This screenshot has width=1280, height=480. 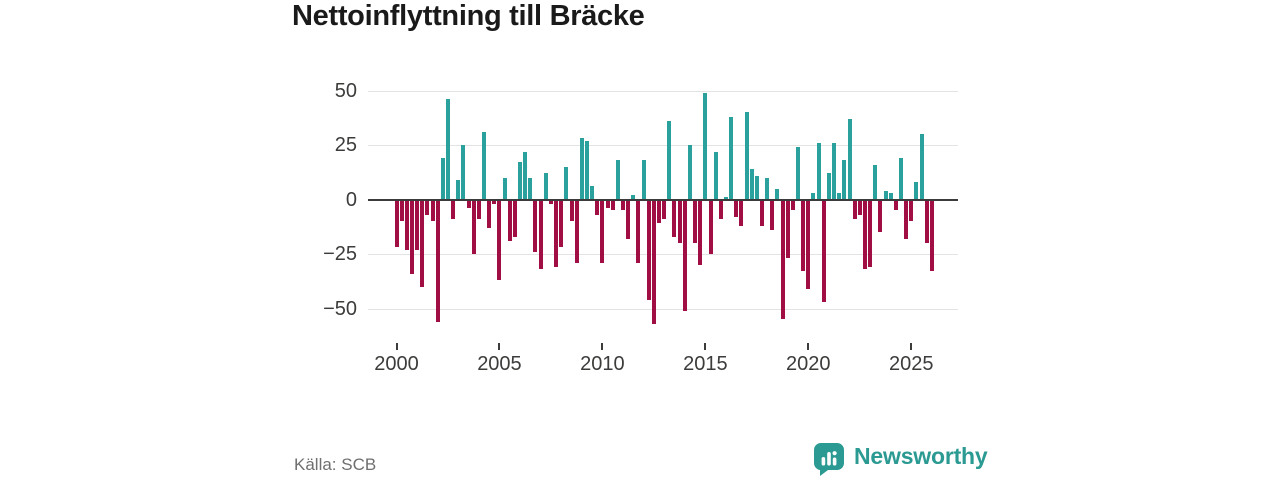 I want to click on x-axis-label: 2015, so click(x=705, y=364).